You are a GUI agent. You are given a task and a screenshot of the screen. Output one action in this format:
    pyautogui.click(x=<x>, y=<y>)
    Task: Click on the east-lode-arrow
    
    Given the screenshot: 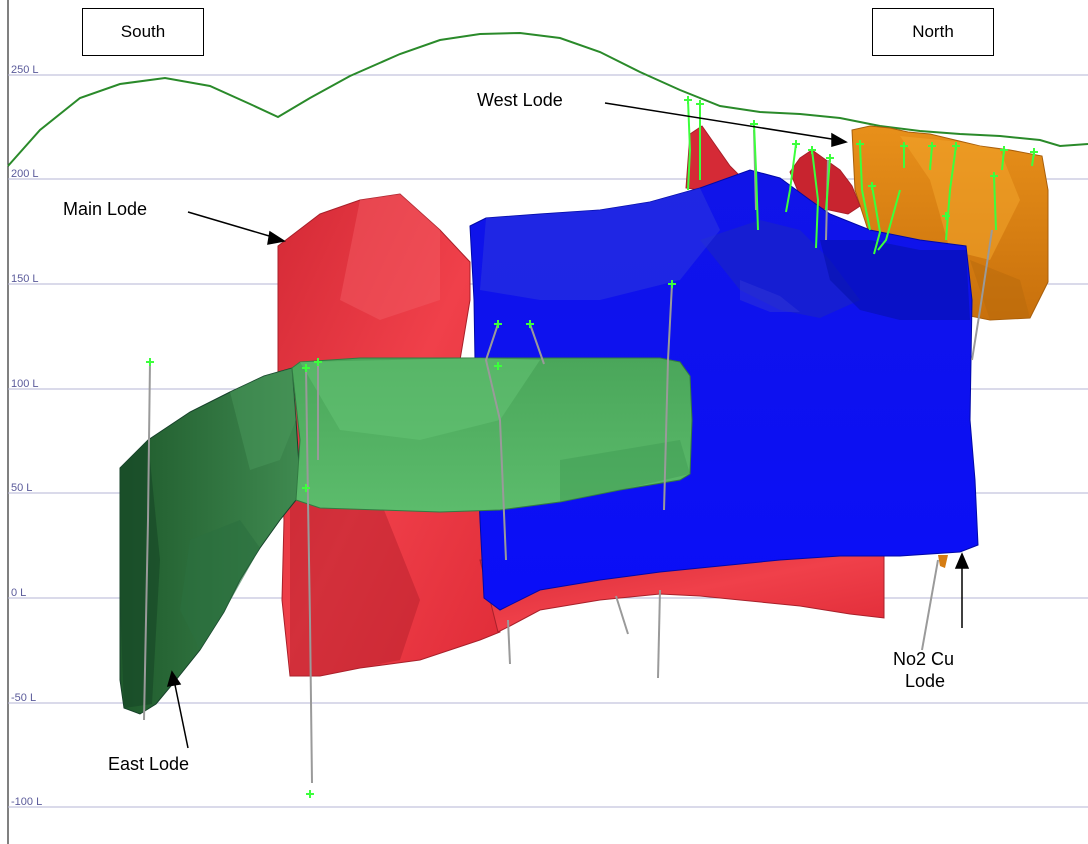 What is the action you would take?
    pyautogui.click(x=181, y=714)
    